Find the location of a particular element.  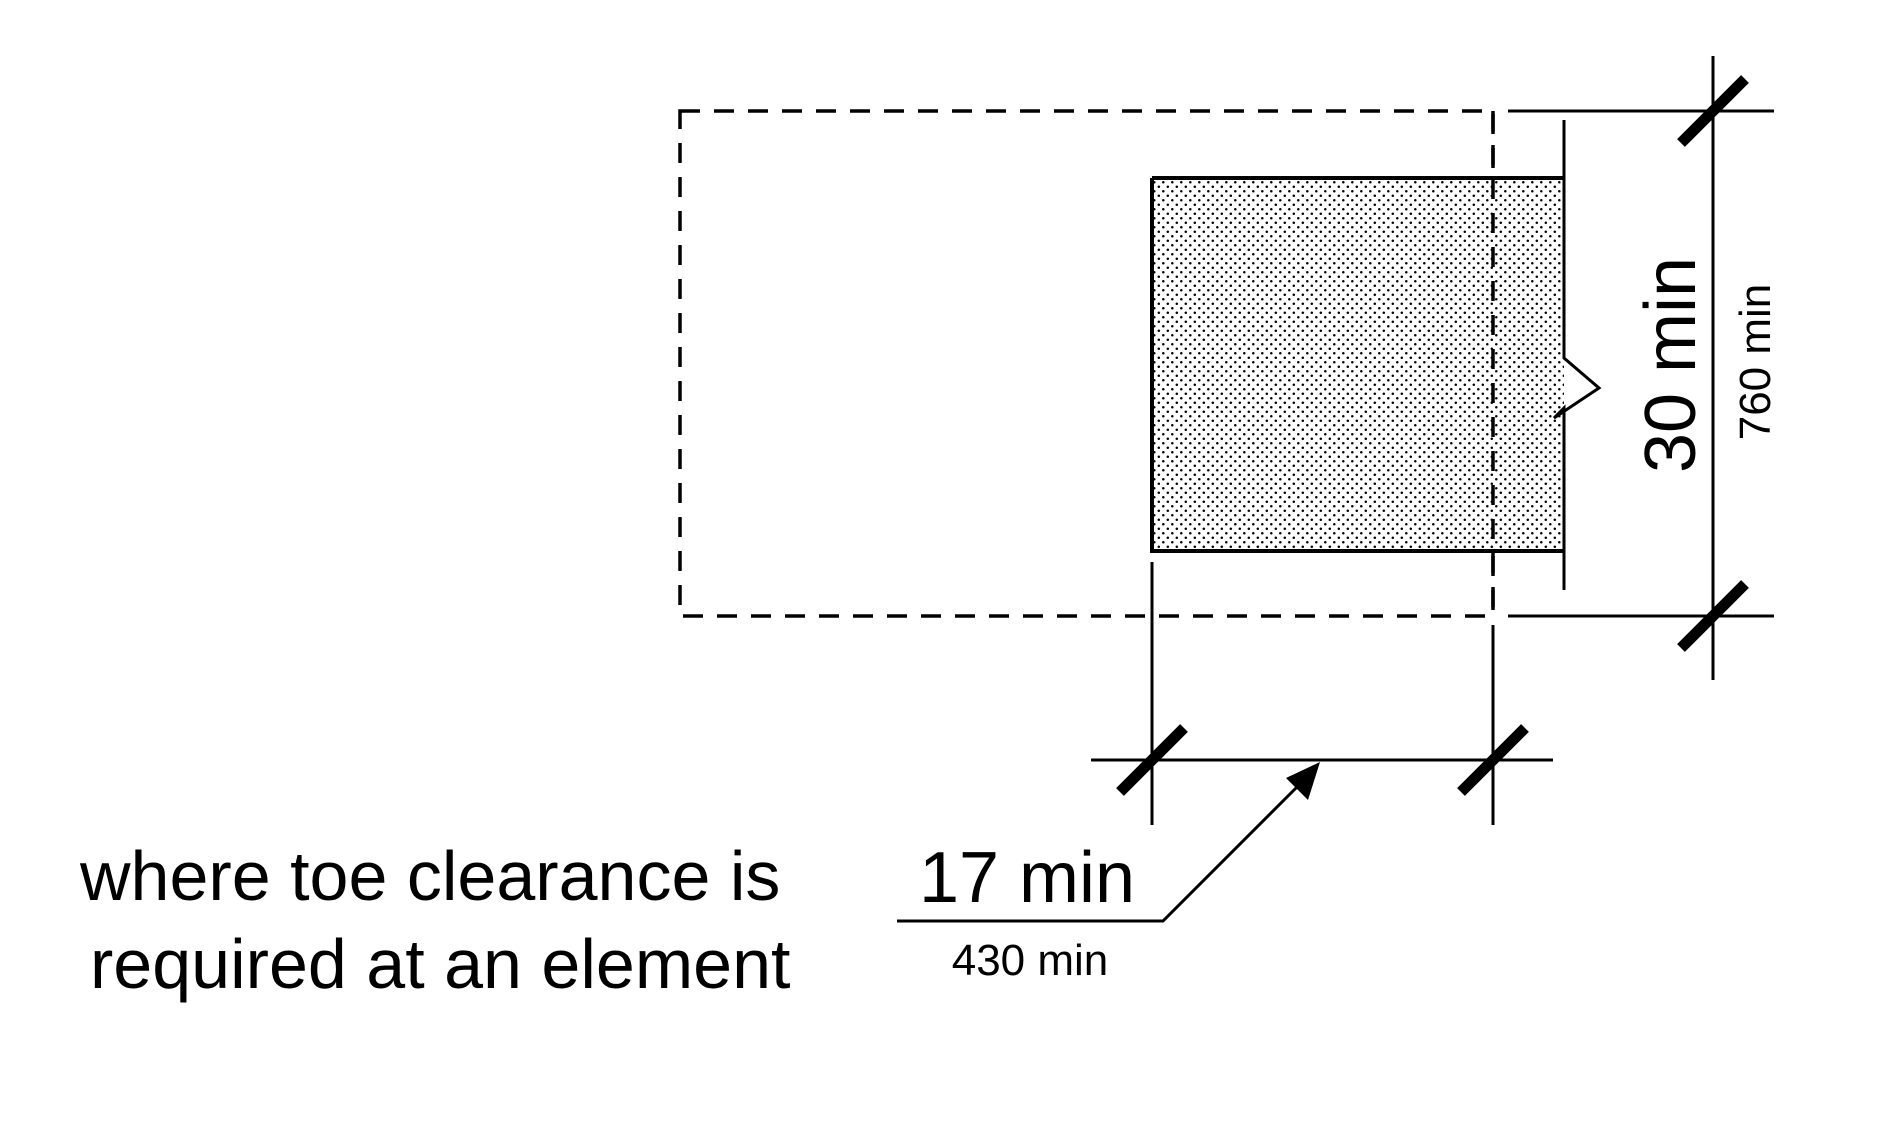

toe-clearance-element is located at coordinates (1376, 355).